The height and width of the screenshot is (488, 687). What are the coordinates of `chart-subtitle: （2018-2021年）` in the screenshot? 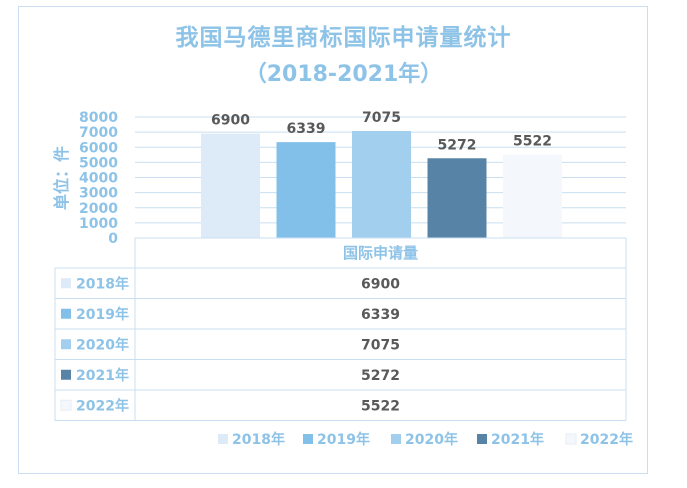 It's located at (343, 74).